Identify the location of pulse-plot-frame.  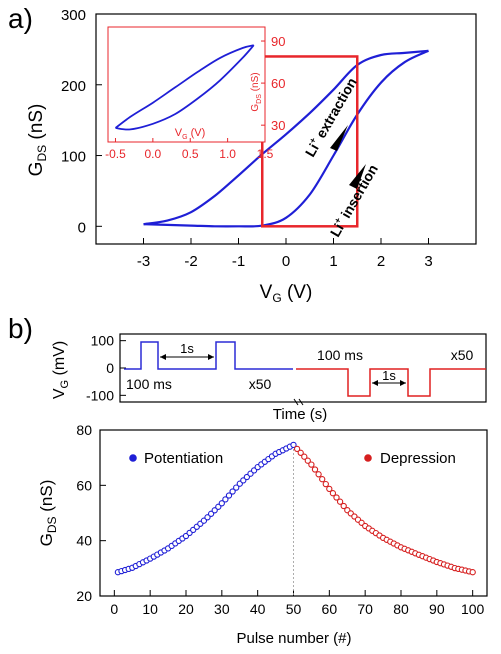
(303, 368).